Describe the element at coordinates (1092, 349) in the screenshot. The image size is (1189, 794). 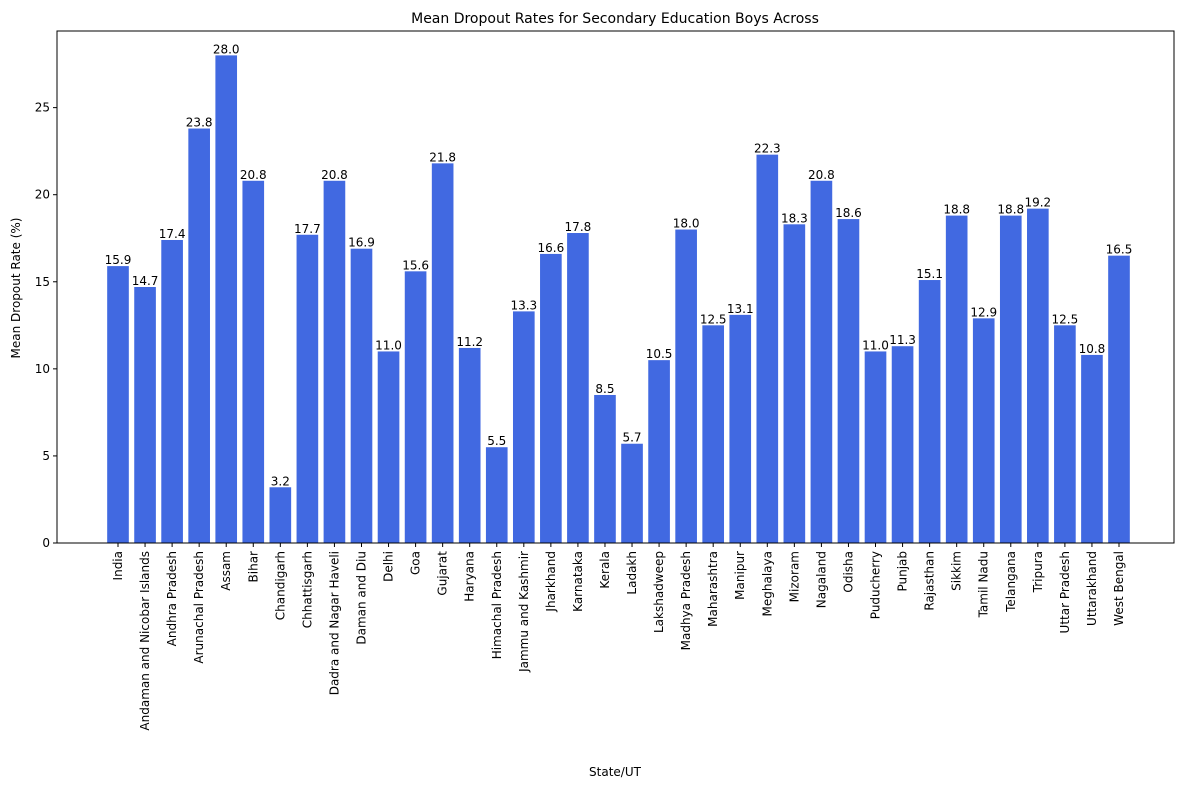
I see `data-label: 10.8` at that location.